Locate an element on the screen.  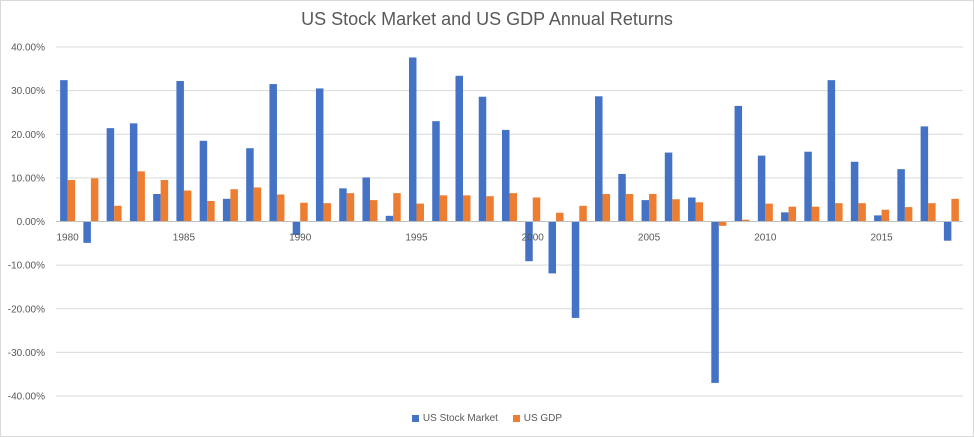
bar-stock-2018 is located at coordinates (947, 231).